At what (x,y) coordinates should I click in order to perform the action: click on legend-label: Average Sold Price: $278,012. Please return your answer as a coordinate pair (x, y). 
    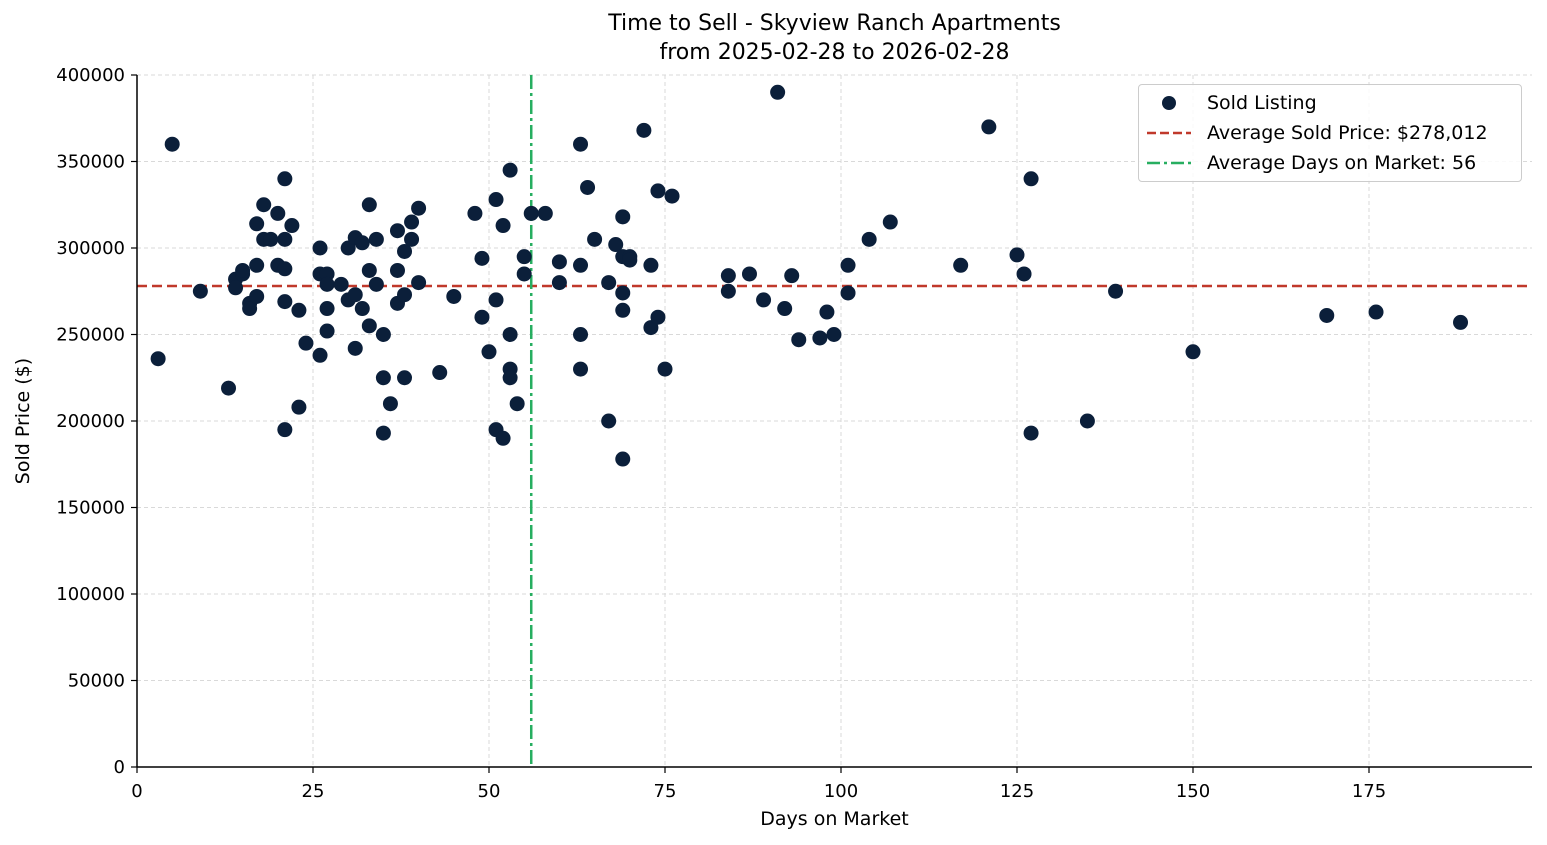
    Looking at the image, I should click on (1347, 133).